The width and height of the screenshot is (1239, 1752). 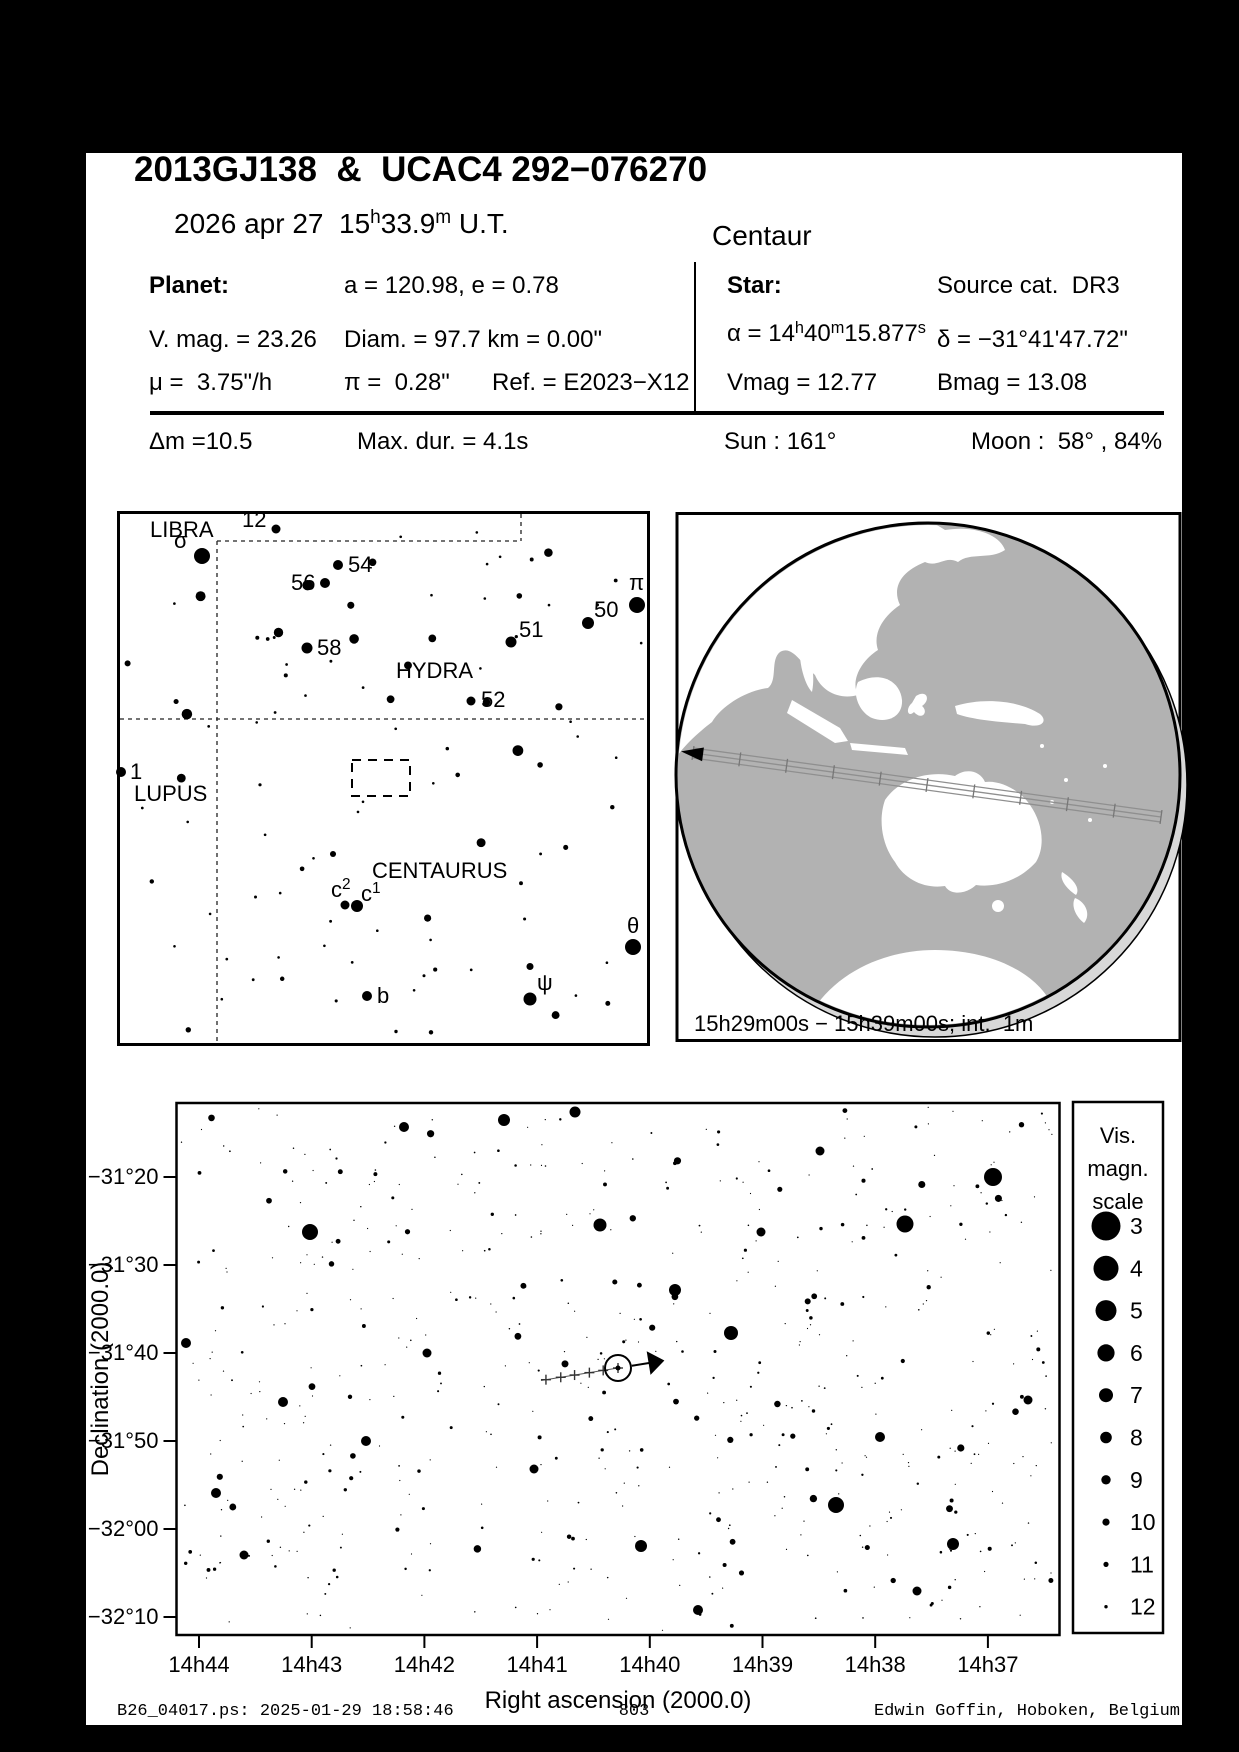 What do you see at coordinates (480, 223) in the screenshot?
I see `event-datetime-part: U.T.` at bounding box center [480, 223].